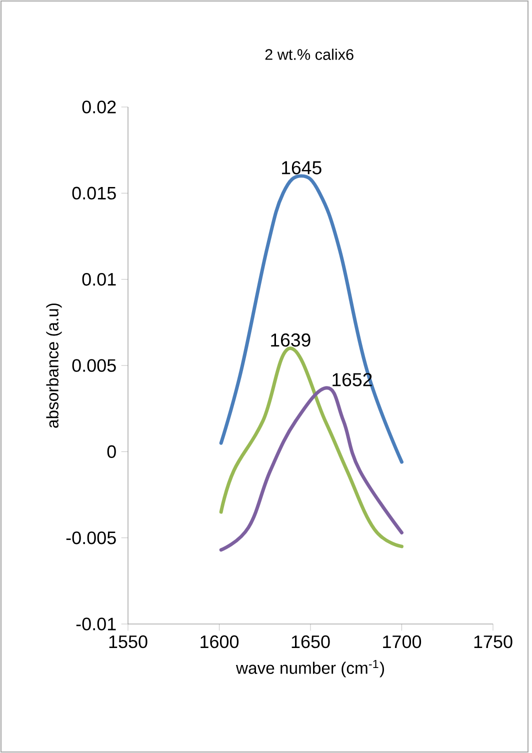  What do you see at coordinates (111, 451) in the screenshot?
I see `y-tick-label: 0` at bounding box center [111, 451].